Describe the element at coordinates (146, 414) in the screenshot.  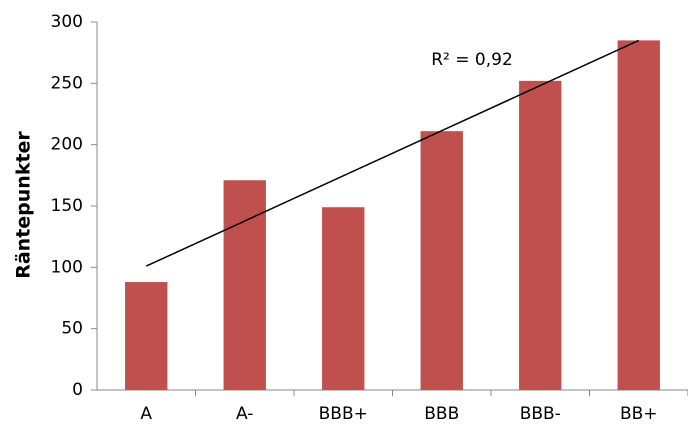
I see `x-tick-label: A` at that location.